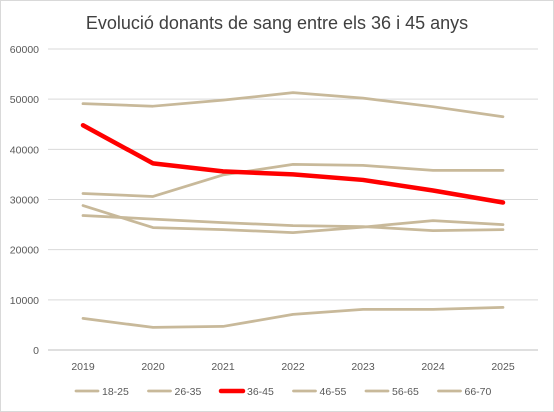  I want to click on legend-label-36-45: 36-45, so click(260, 392).